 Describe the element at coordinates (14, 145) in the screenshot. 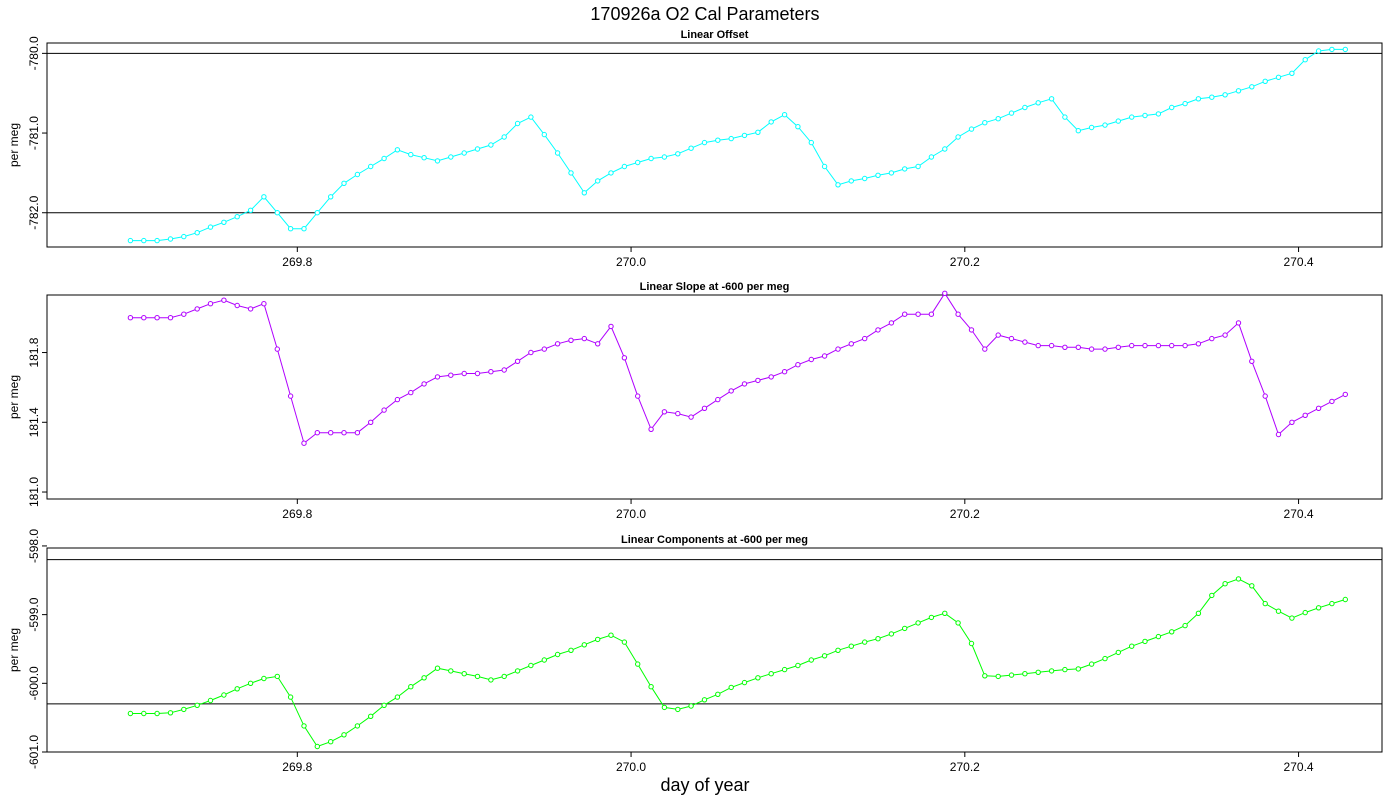

I see `y-axis-label: per meg` at that location.